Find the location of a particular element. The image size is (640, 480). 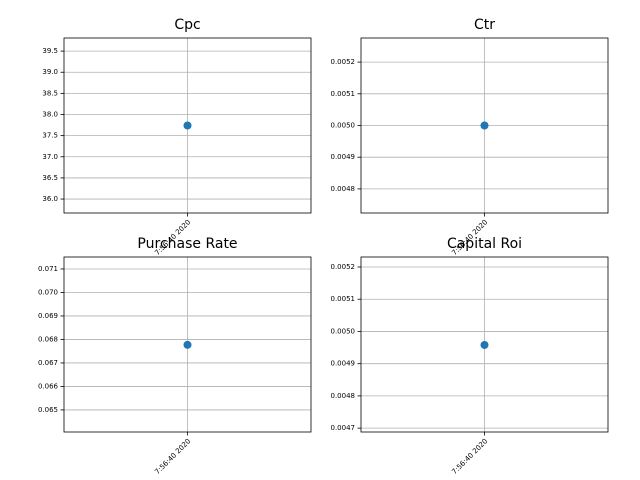

y-tick-label: 0.070 is located at coordinates (48, 292).